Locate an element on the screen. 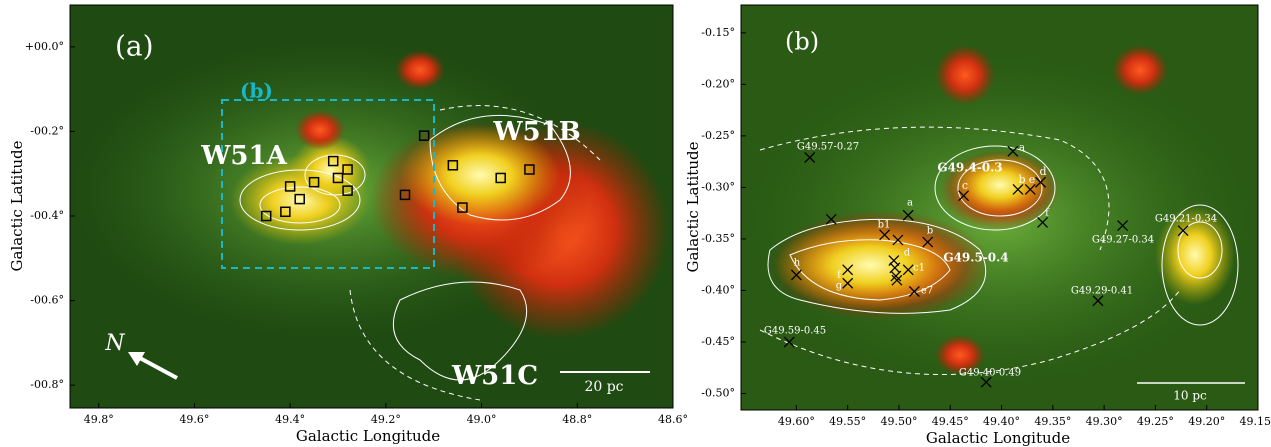 Image resolution: width=1271 pixels, height=447 pixels. x-tick-label: 49.60° is located at coordinates (796, 421).